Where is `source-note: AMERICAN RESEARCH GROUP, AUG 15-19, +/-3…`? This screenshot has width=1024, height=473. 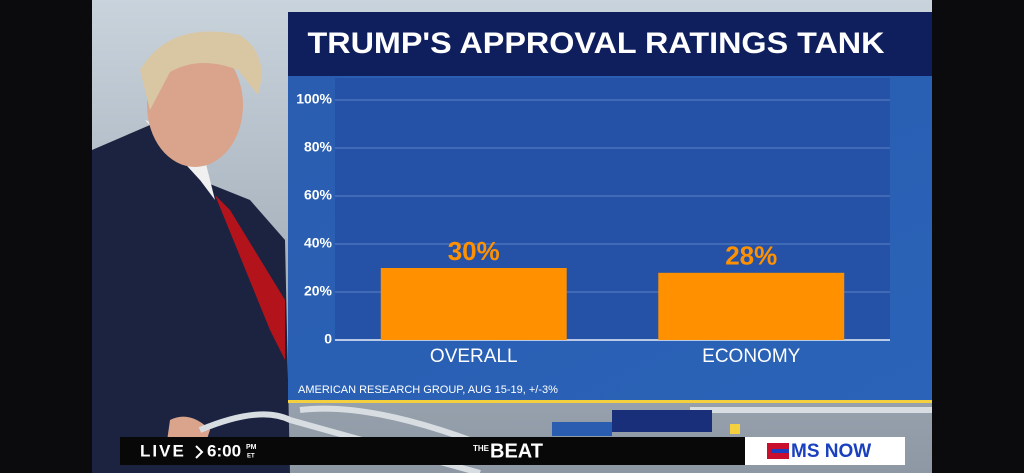 source-note: AMERICAN RESEARCH GROUP, AUG 15-19, +/-3… is located at coordinates (428, 390).